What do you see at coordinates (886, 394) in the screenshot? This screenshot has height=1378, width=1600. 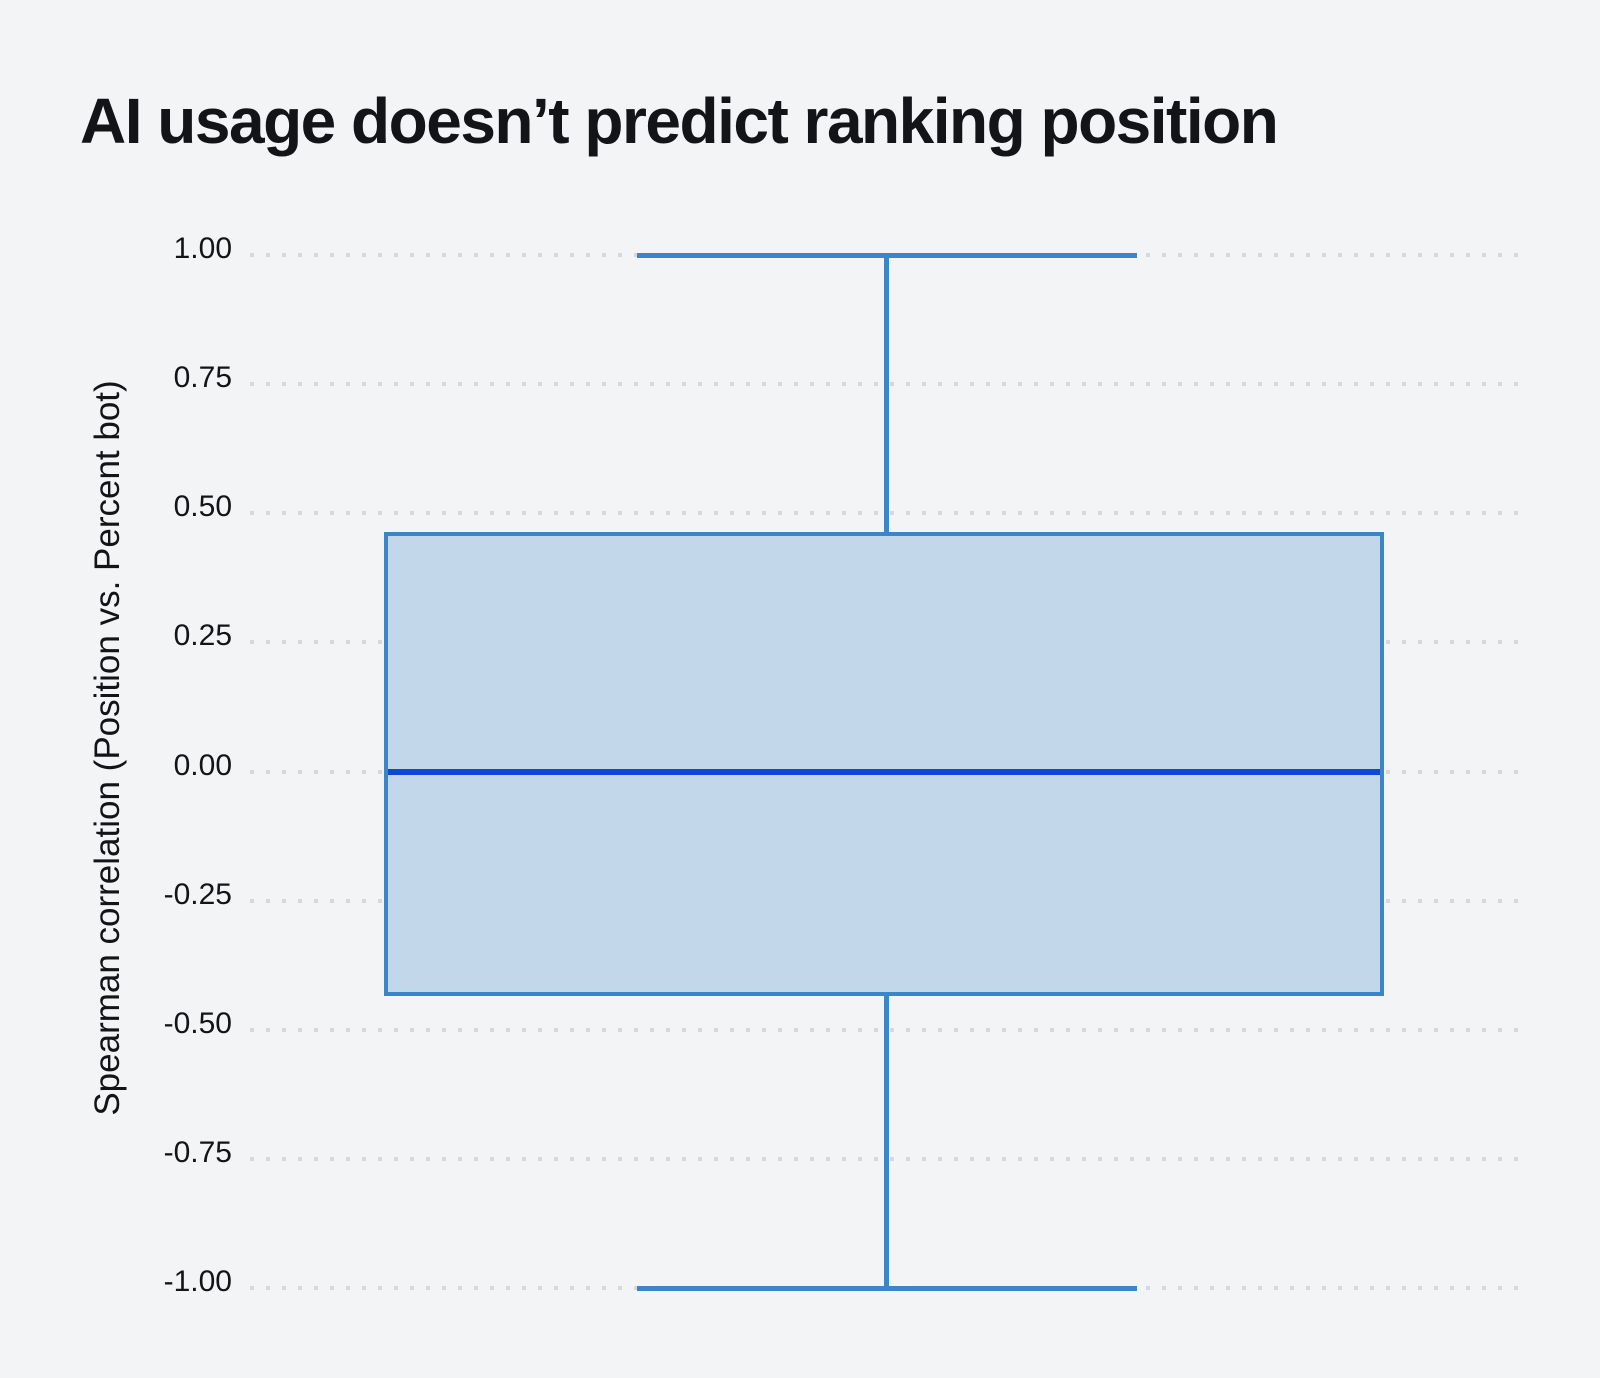 I see `upper-whisker-line` at bounding box center [886, 394].